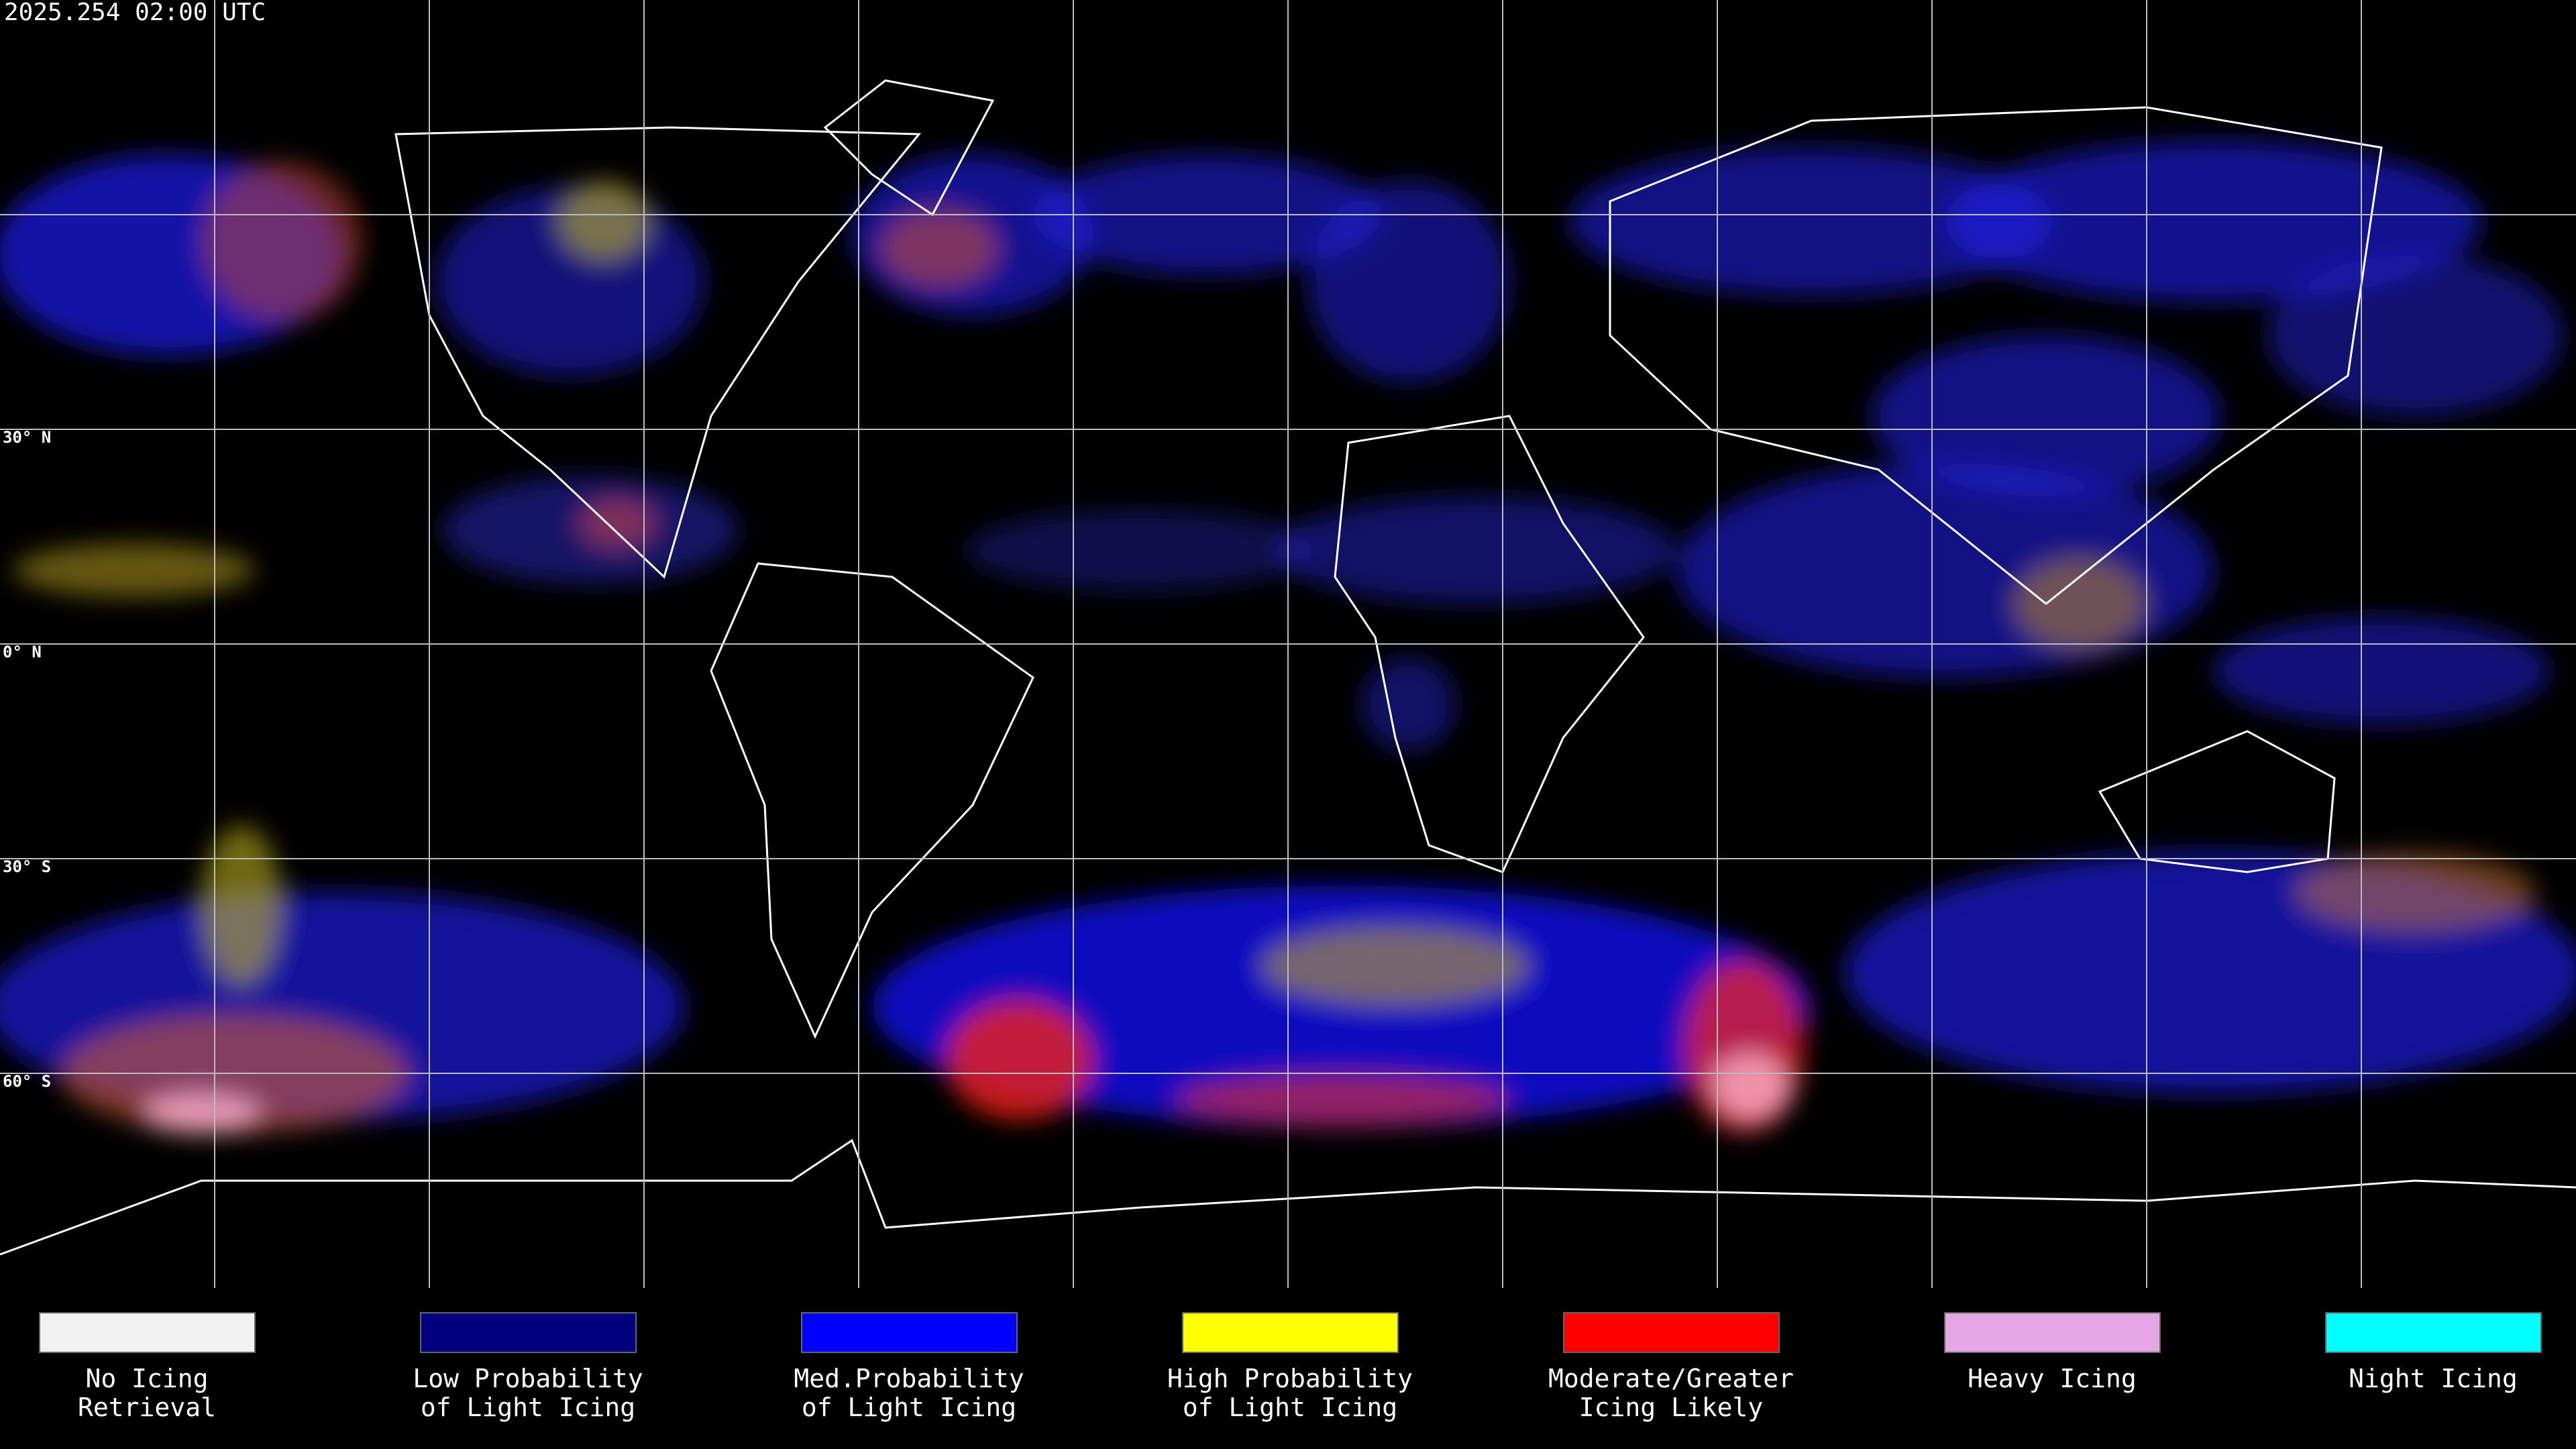  What do you see at coordinates (1290, 1378) in the screenshot?
I see `legend-label: High Probability` at bounding box center [1290, 1378].